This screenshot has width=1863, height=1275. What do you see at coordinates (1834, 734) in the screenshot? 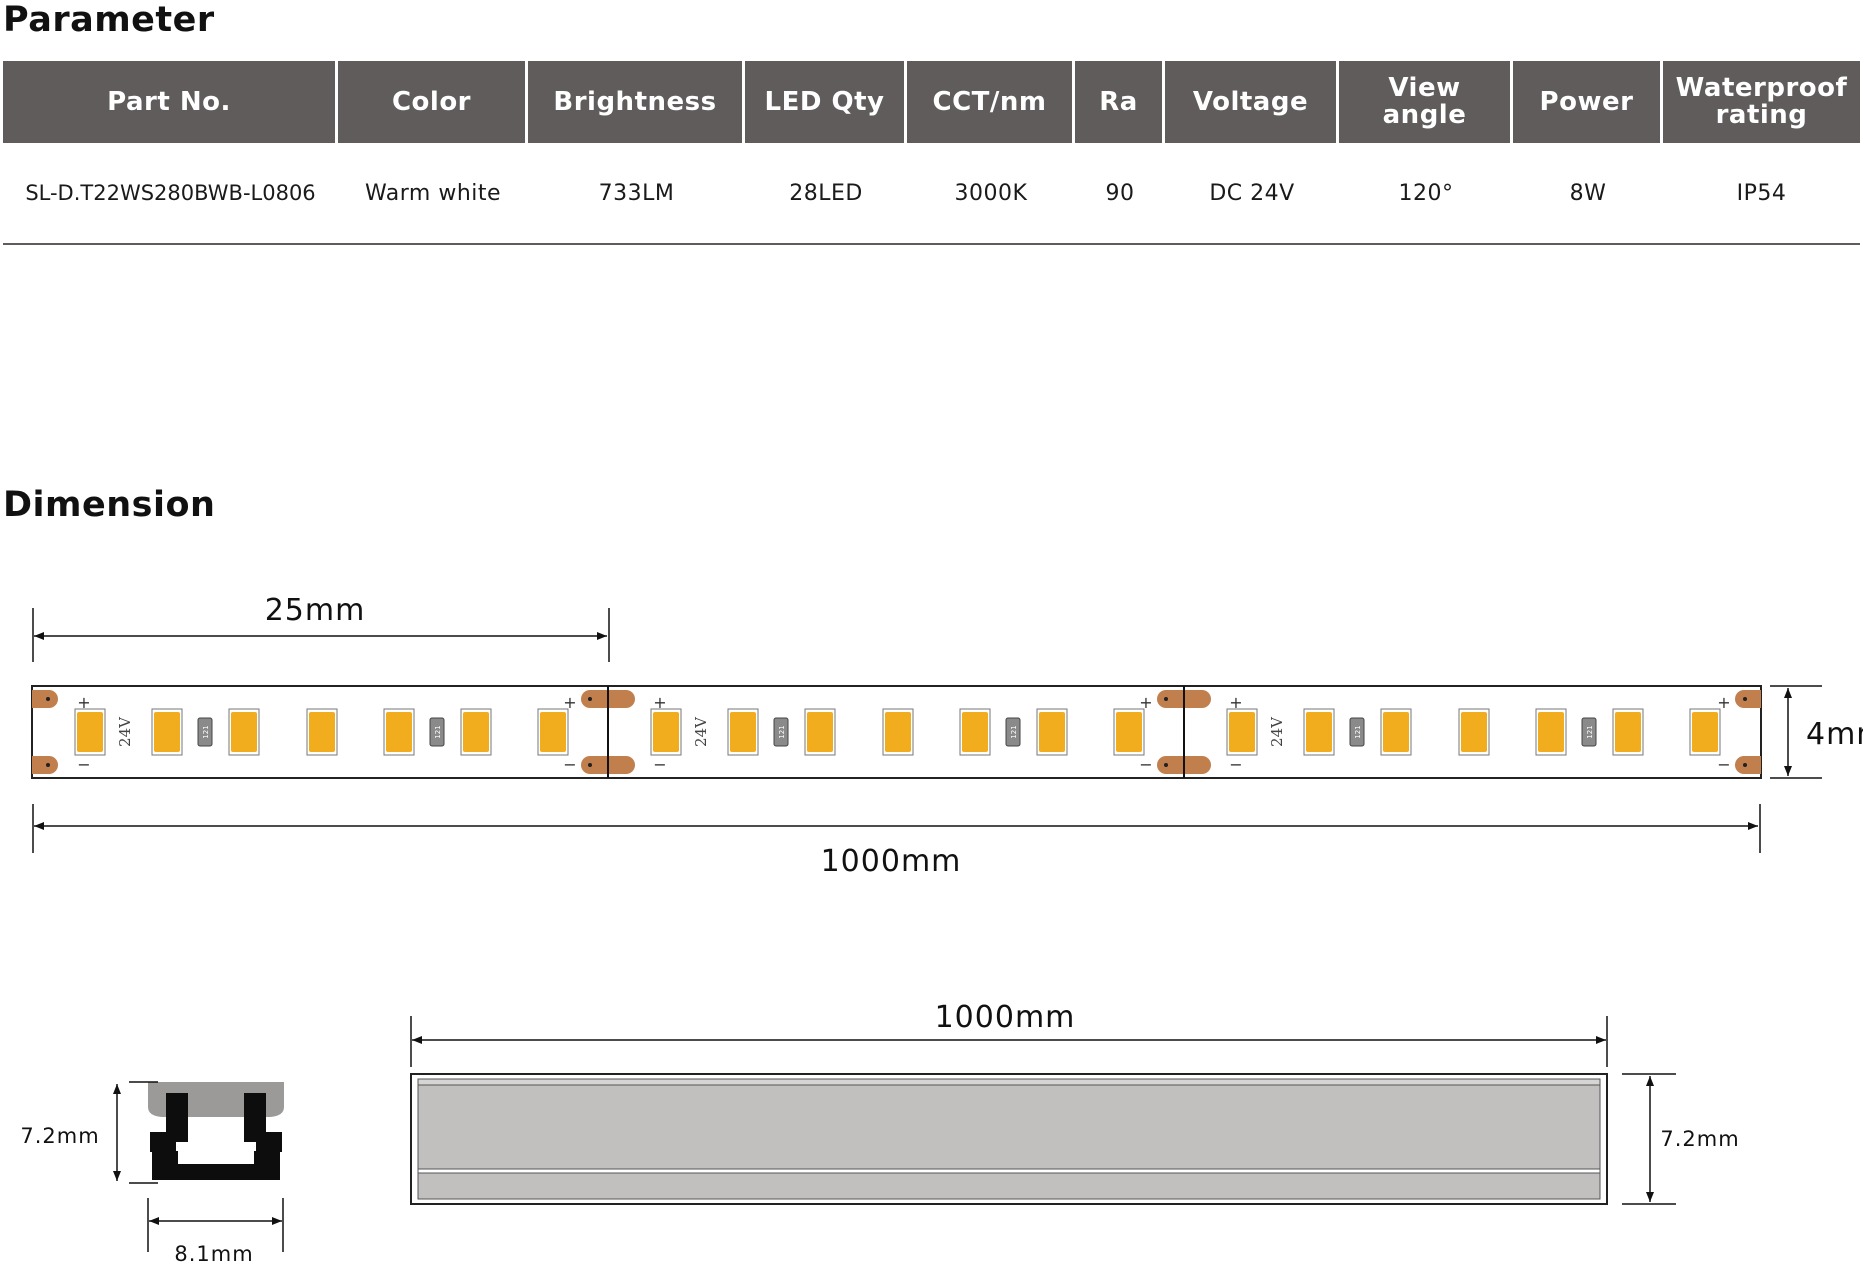
I see `strip-width-label: 4mm` at bounding box center [1834, 734].